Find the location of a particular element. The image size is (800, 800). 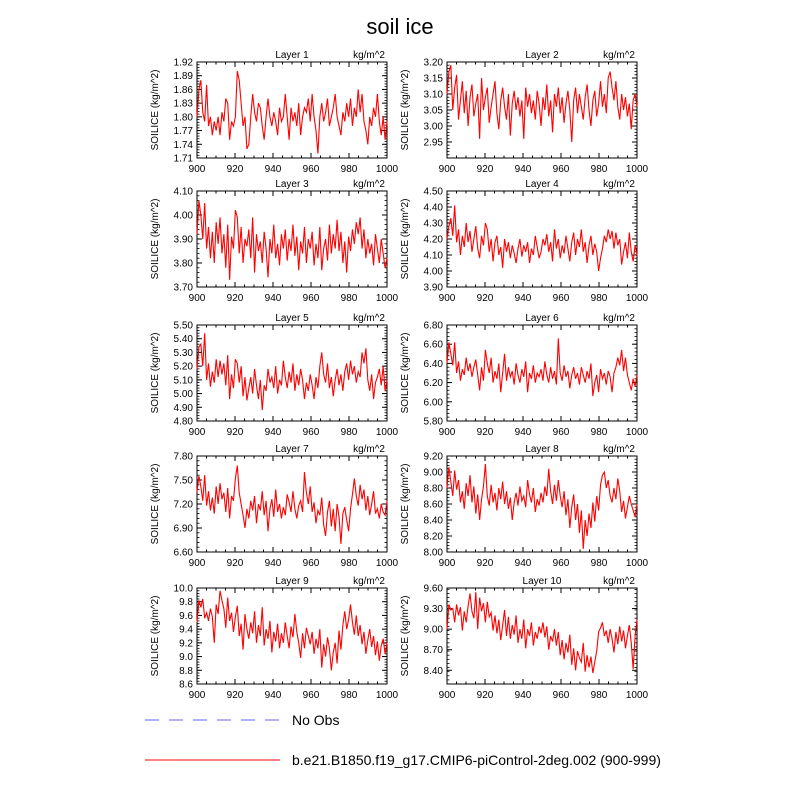

layer-5-xtick-label: 1000 is located at coordinates (387, 432).